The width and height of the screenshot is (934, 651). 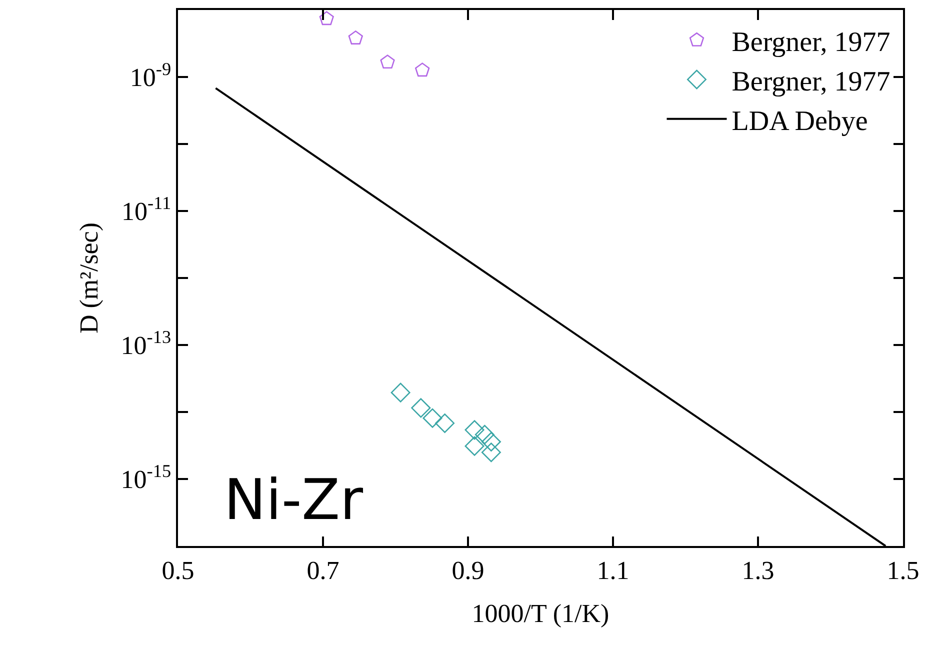 What do you see at coordinates (323, 570) in the screenshot?
I see `x-tick-label: 0.7` at bounding box center [323, 570].